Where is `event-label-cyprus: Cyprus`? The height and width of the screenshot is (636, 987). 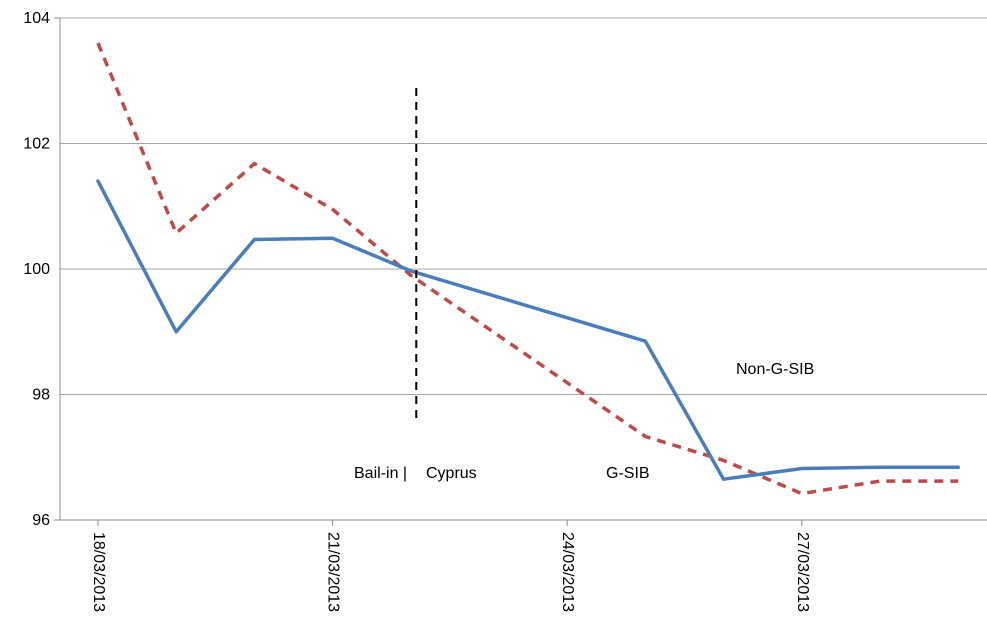
event-label-cyprus: Cyprus is located at coordinates (451, 473).